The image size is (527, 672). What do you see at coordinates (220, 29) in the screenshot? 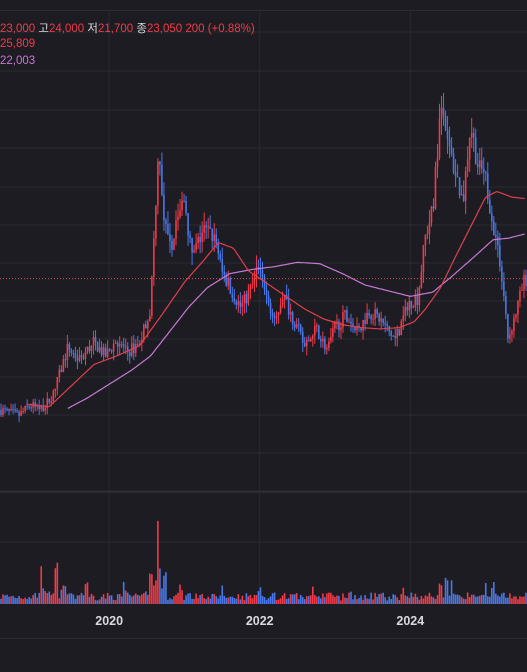
I see `legend-change-value: 200 (+0.88%)` at bounding box center [220, 29].